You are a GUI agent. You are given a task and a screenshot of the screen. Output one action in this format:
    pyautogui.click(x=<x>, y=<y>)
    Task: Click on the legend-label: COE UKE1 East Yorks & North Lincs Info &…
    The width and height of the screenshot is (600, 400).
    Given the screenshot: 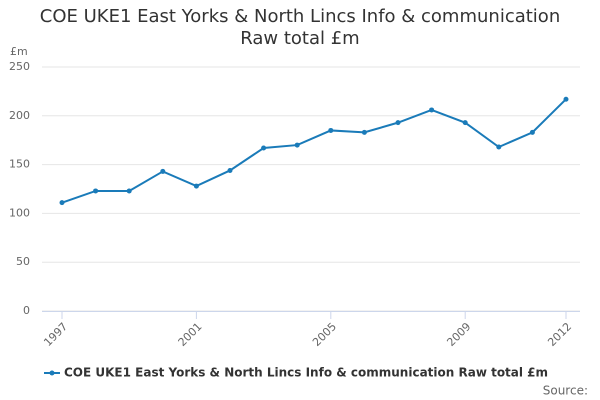 What is the action you would take?
    pyautogui.click(x=306, y=373)
    